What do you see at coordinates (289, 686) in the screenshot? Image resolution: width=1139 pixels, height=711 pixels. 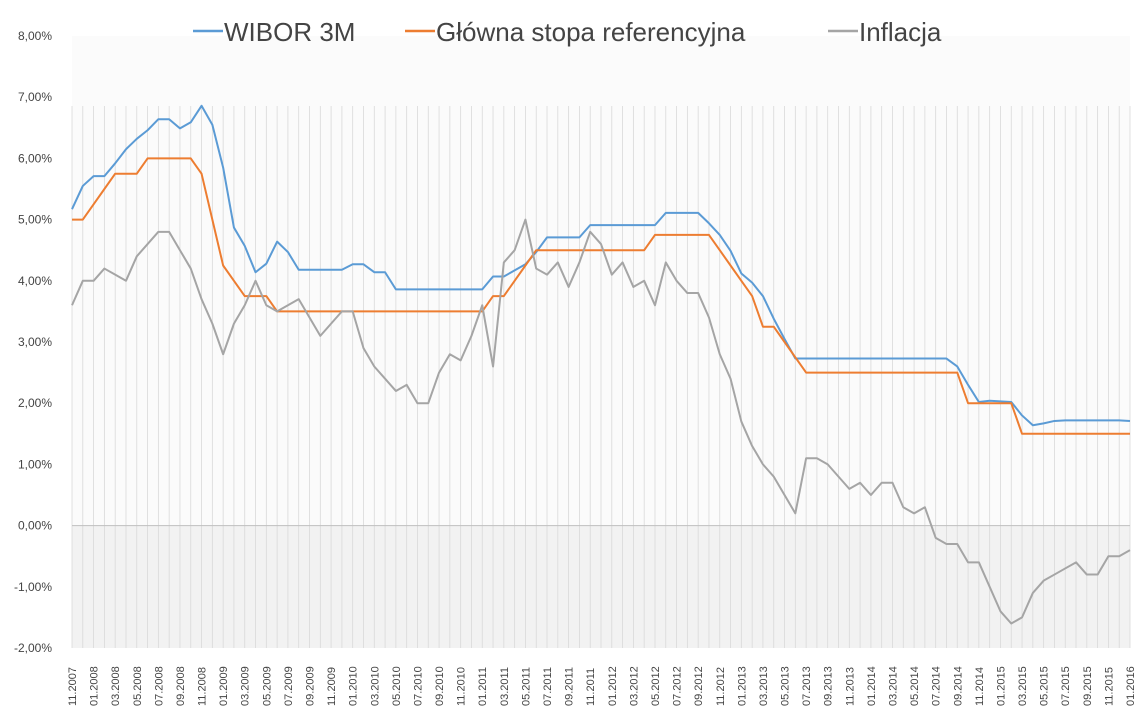 I see `x-tick-label: 07.2009` at bounding box center [289, 686].